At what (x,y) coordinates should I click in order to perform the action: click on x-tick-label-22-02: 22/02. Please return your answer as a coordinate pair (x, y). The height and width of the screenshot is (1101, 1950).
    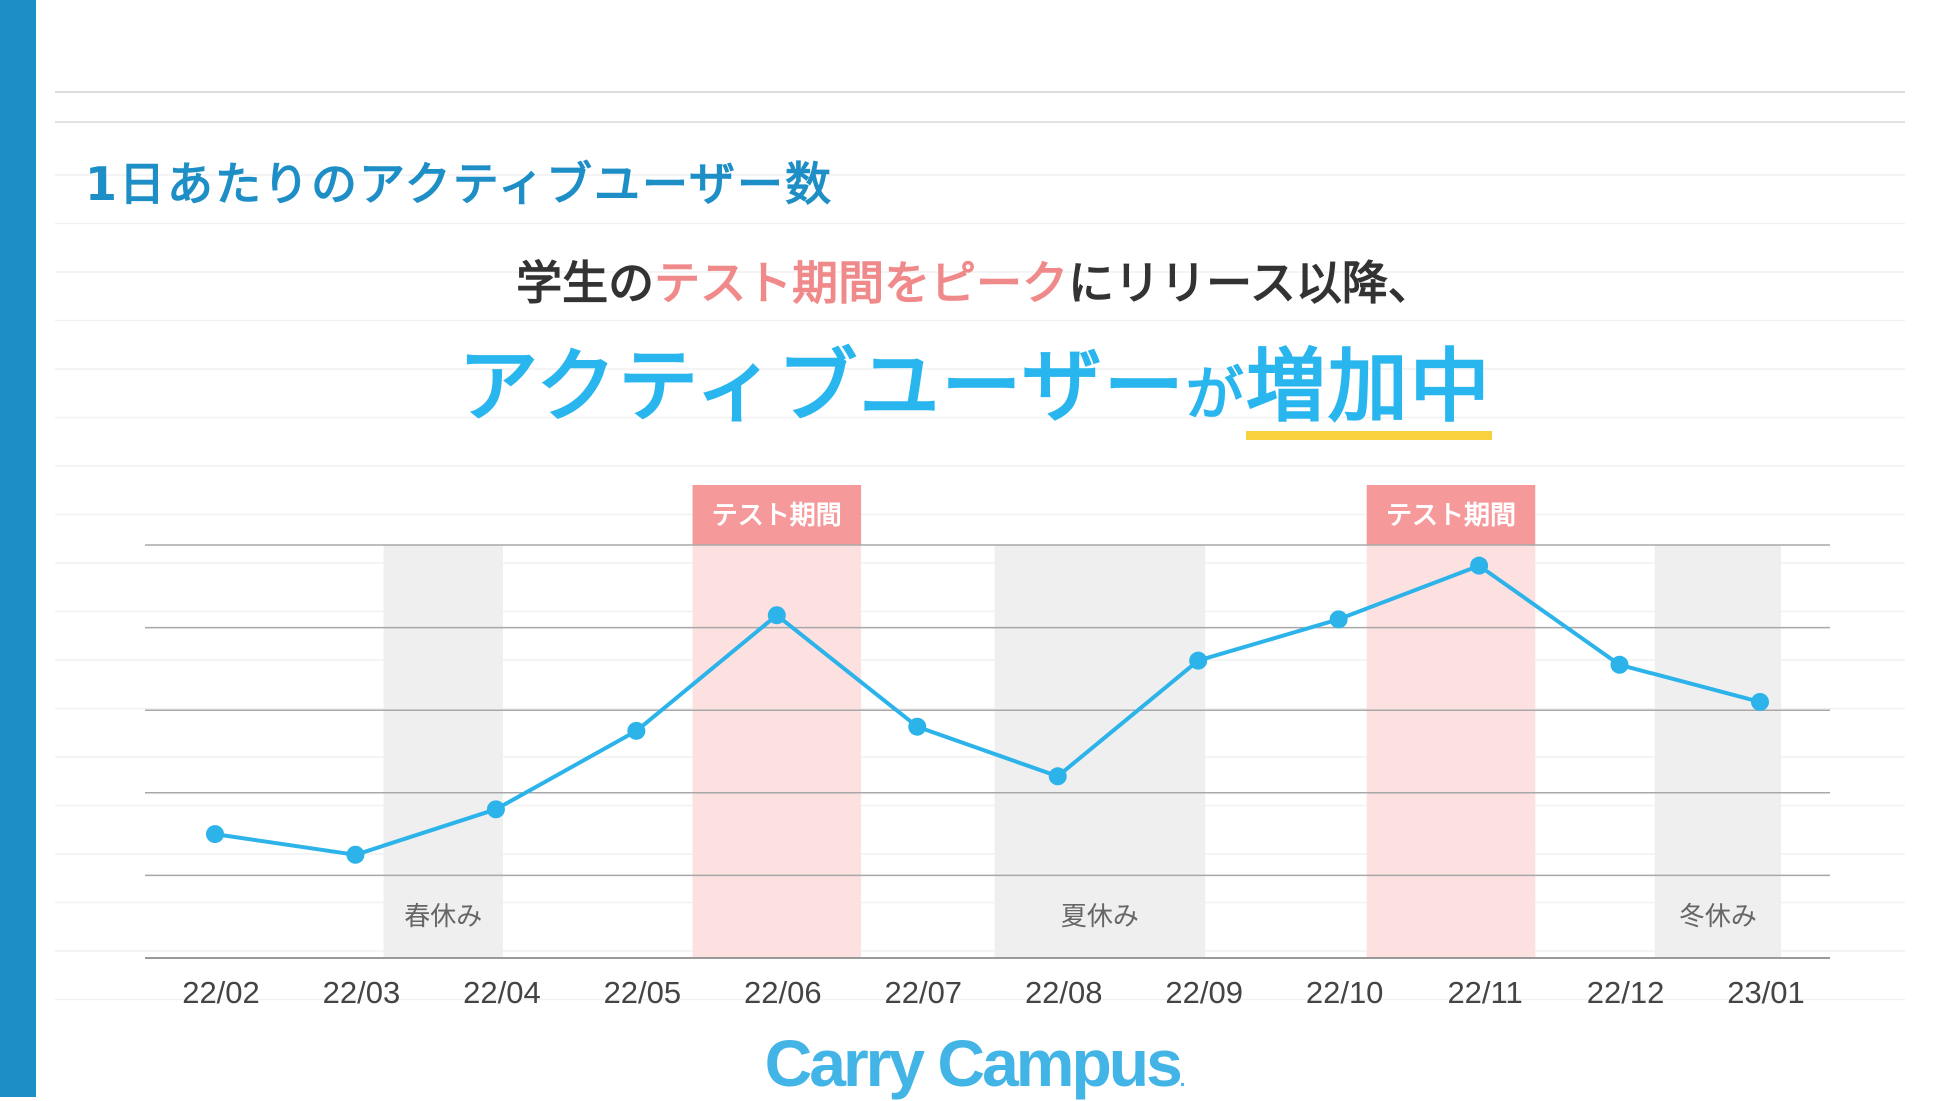
    Looking at the image, I should click on (221, 992).